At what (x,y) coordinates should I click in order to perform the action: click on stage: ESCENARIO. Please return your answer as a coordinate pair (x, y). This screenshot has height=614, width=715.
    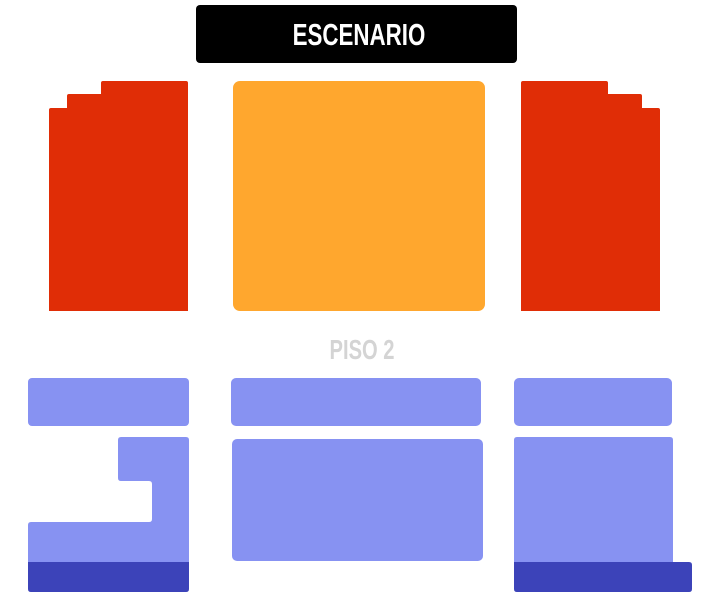
    Looking at the image, I should click on (356, 34).